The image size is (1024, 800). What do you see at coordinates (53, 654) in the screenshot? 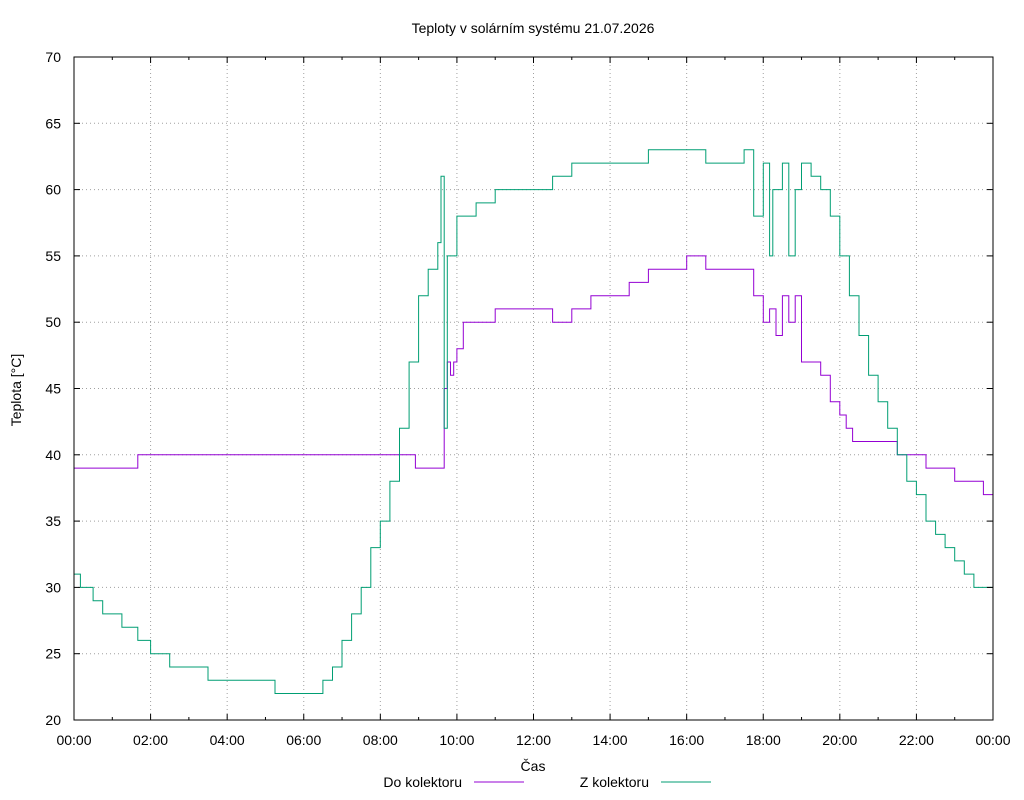
I see `y-tick-label: 25` at bounding box center [53, 654].